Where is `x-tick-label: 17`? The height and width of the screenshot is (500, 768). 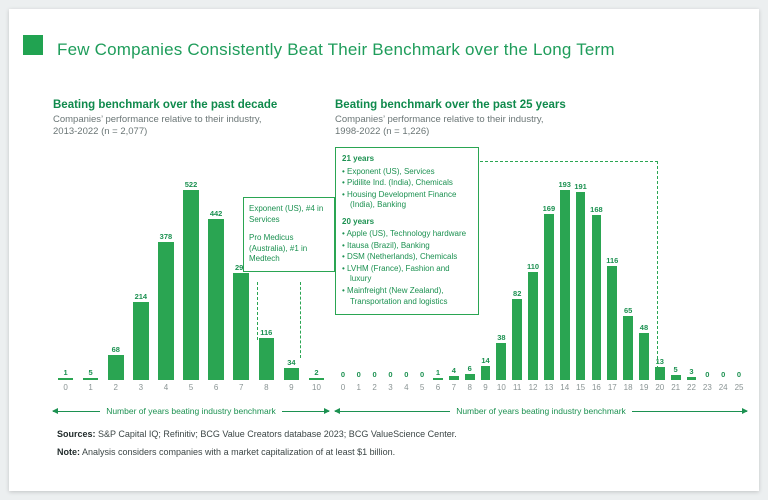 x-tick-label: 17 is located at coordinates (612, 387).